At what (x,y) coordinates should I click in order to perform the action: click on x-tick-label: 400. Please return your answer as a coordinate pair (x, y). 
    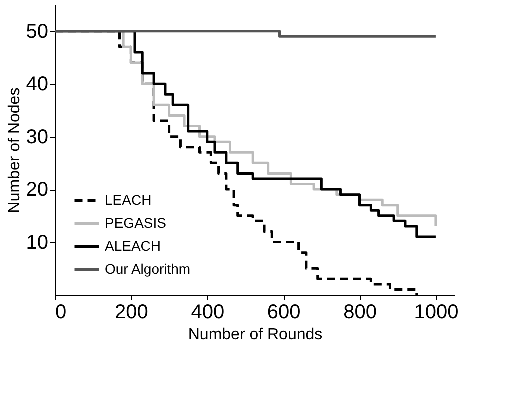
    Looking at the image, I should click on (208, 313).